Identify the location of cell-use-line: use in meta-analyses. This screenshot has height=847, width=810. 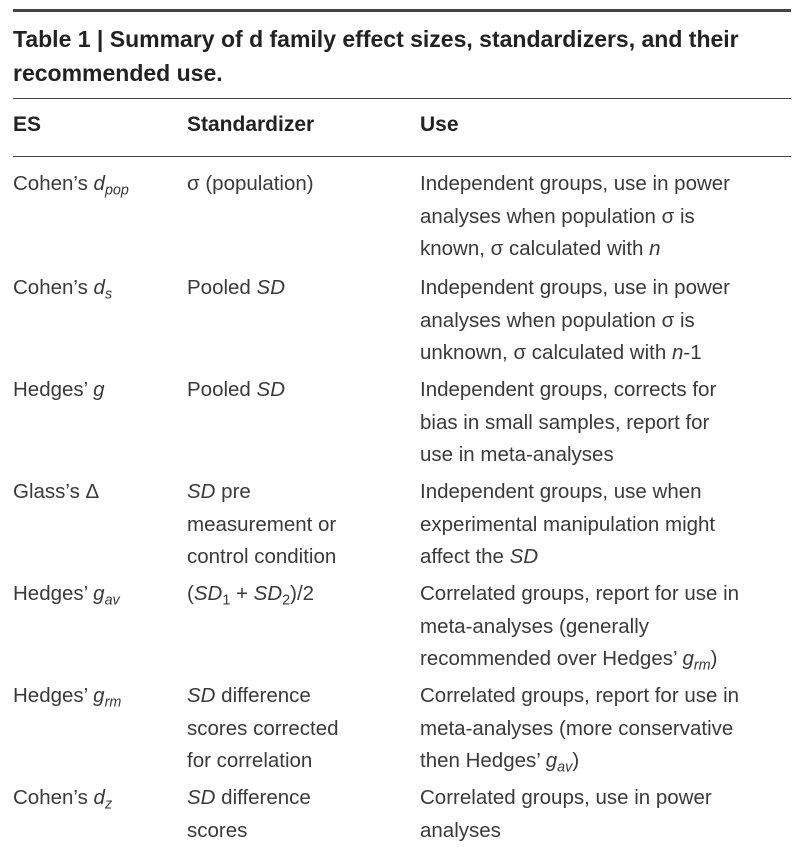
(517, 454).